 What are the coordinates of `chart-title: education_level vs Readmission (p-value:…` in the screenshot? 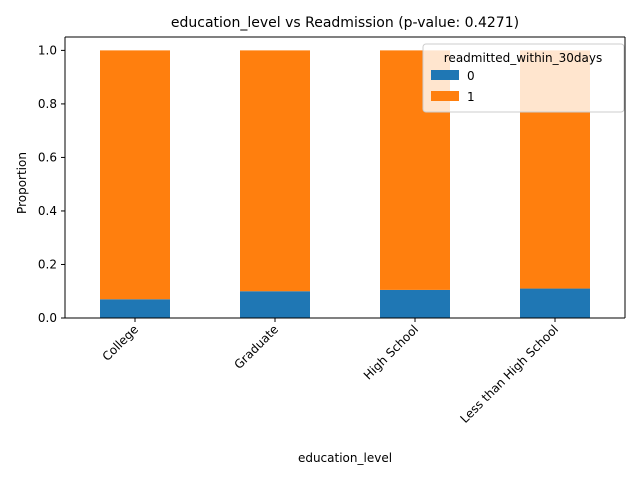 It's located at (345, 23).